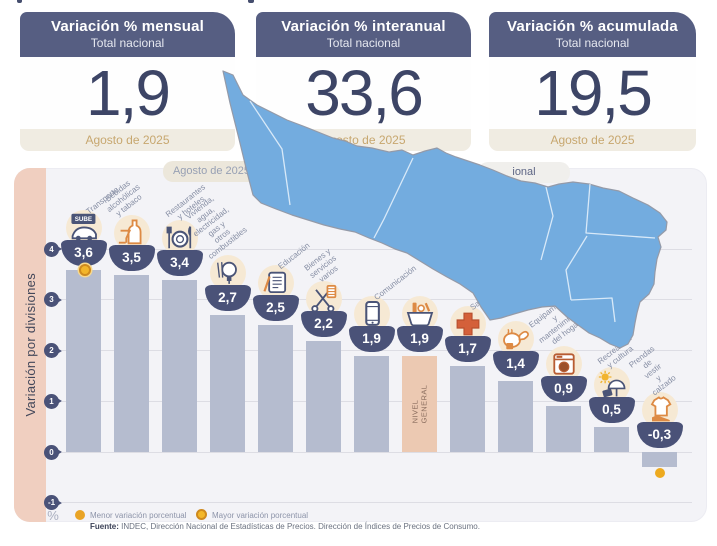 This screenshot has height=546, width=717. I want to click on card-body: 33,6, so click(363, 93).